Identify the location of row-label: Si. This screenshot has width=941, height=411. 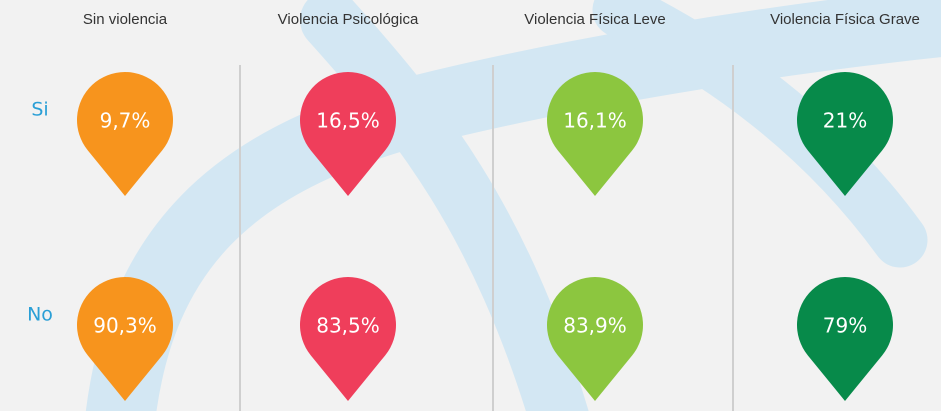
(39, 110).